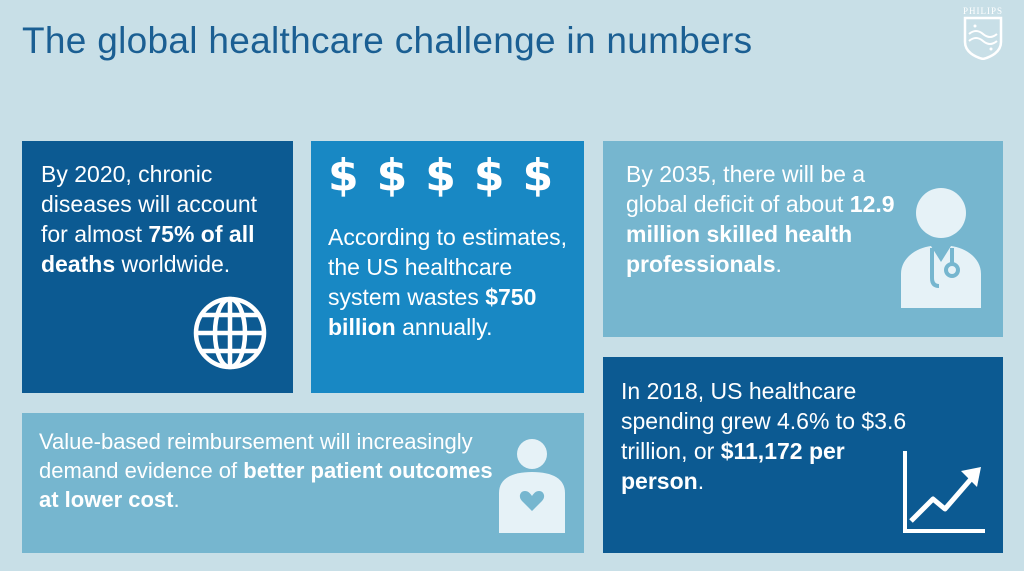 Image resolution: width=1024 pixels, height=571 pixels. Describe the element at coordinates (148, 249) in the screenshot. I see `chronic-highlight: 75% of all deaths` at that location.